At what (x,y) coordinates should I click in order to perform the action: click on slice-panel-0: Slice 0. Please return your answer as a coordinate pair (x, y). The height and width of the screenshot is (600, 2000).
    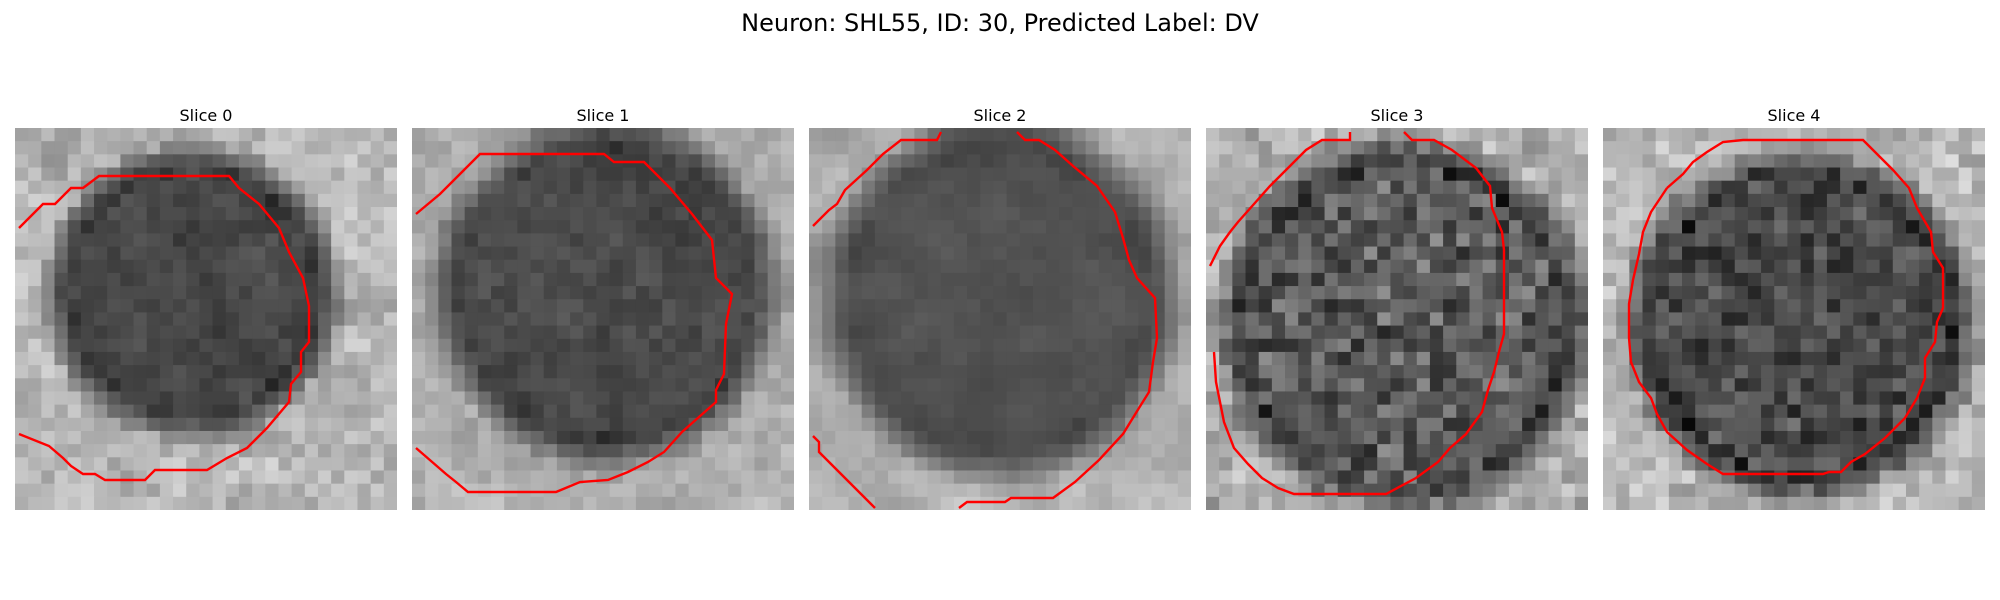
    Looking at the image, I should click on (206, 307).